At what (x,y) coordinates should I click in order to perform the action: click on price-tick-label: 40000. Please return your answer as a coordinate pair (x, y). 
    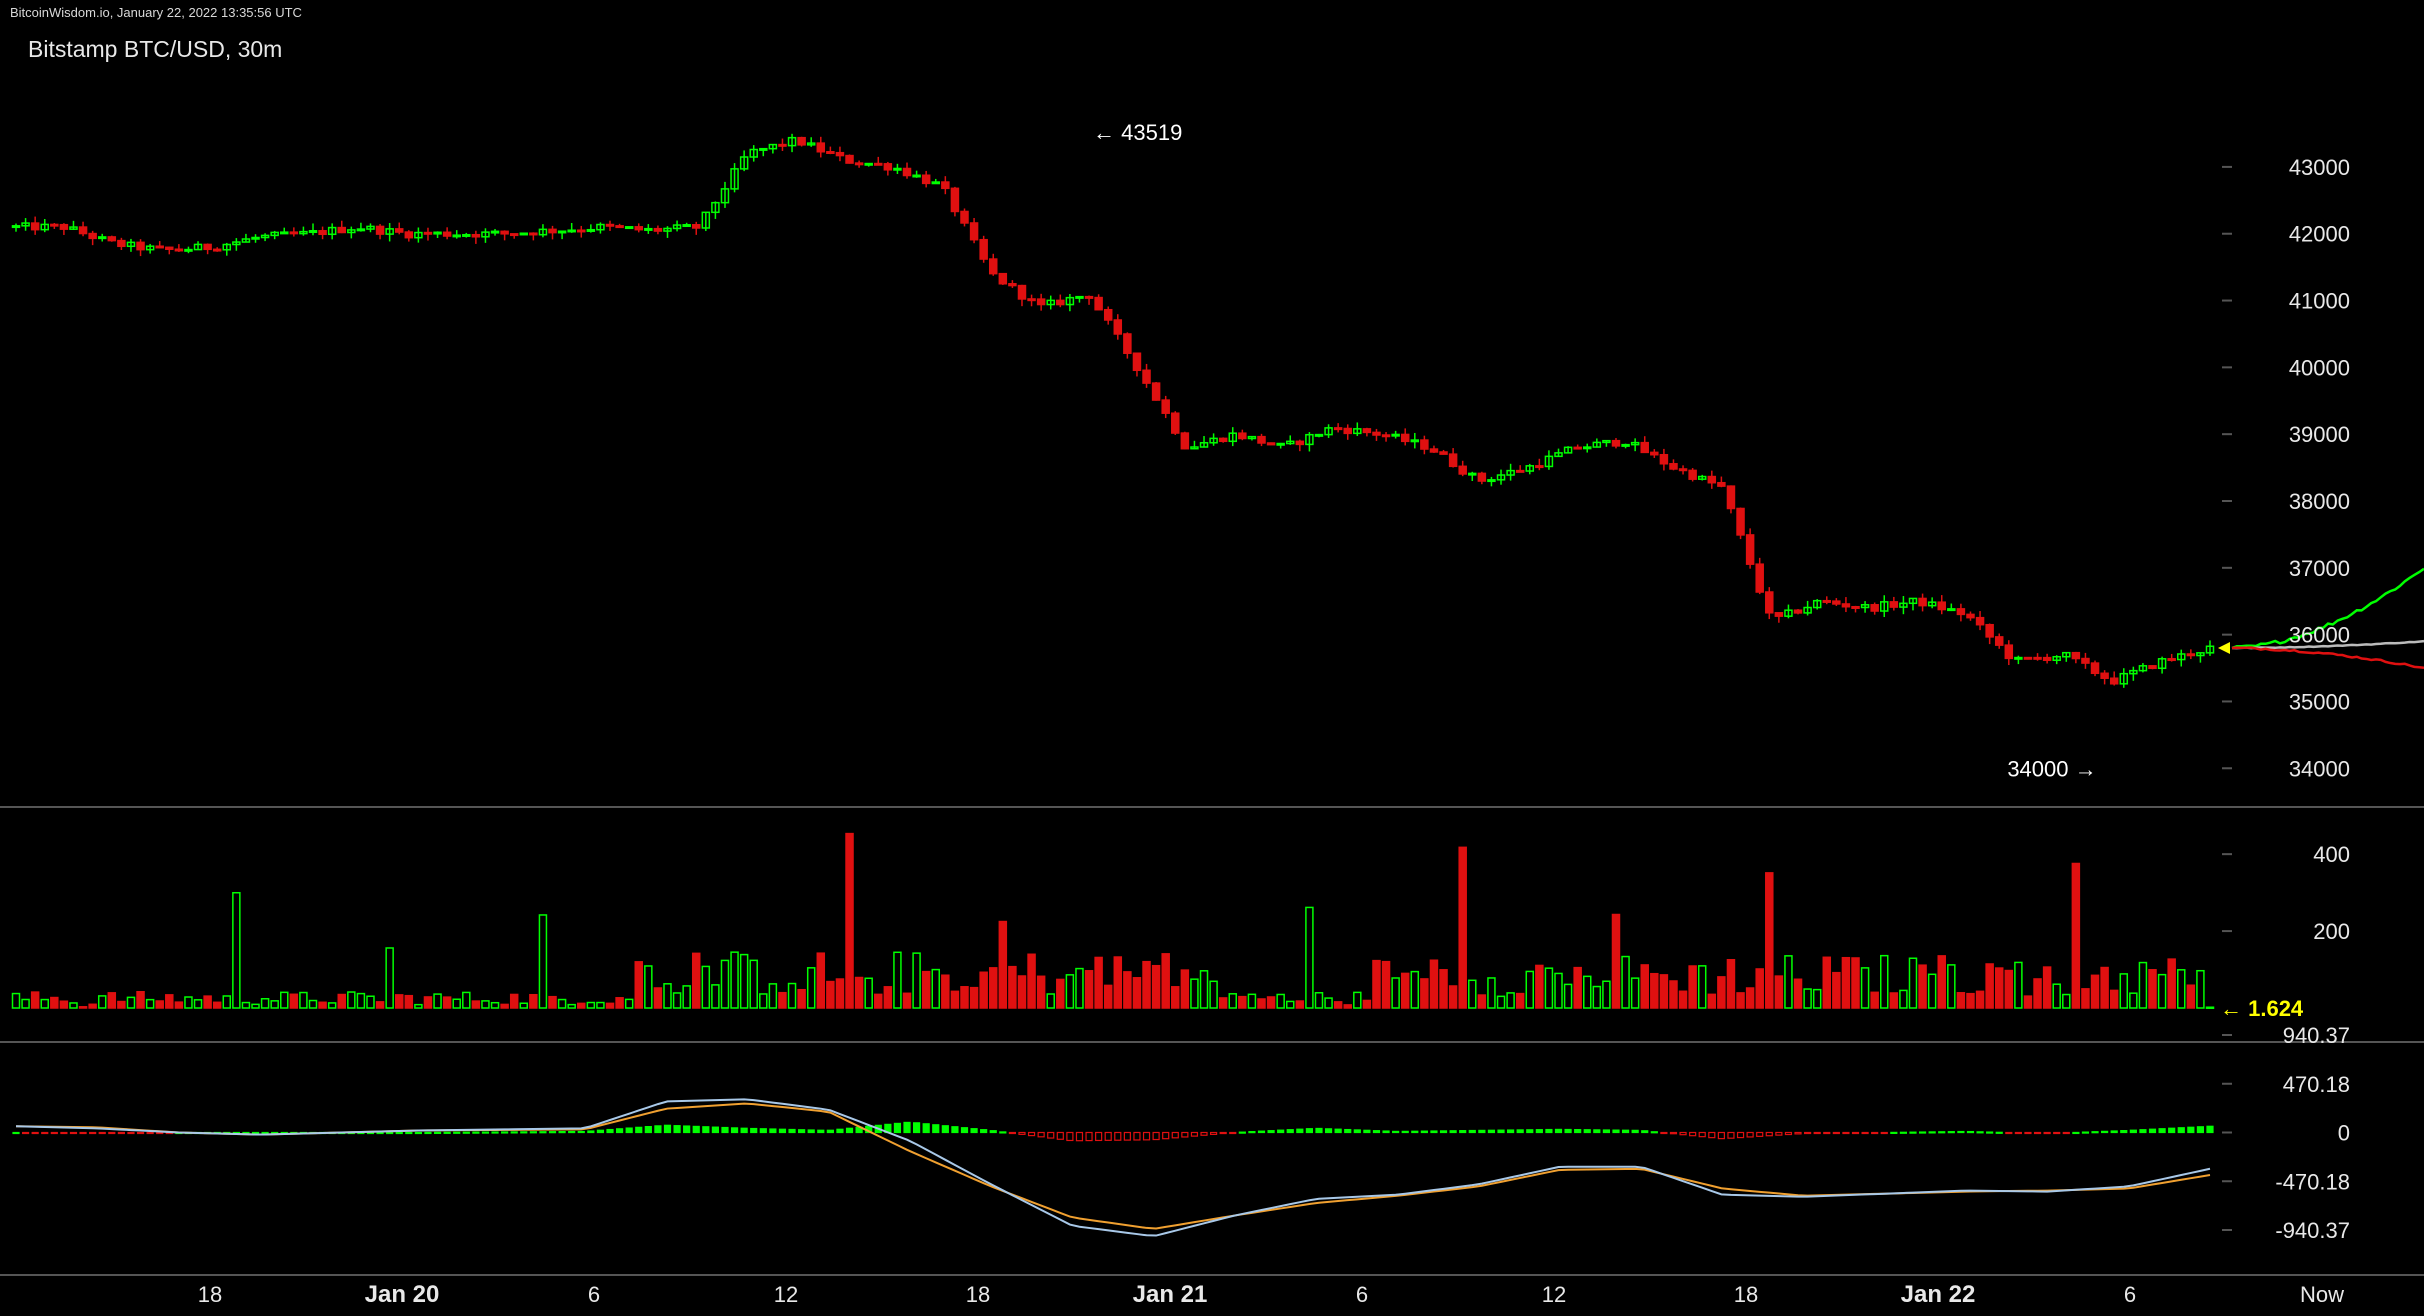
    Looking at the image, I should click on (2319, 367).